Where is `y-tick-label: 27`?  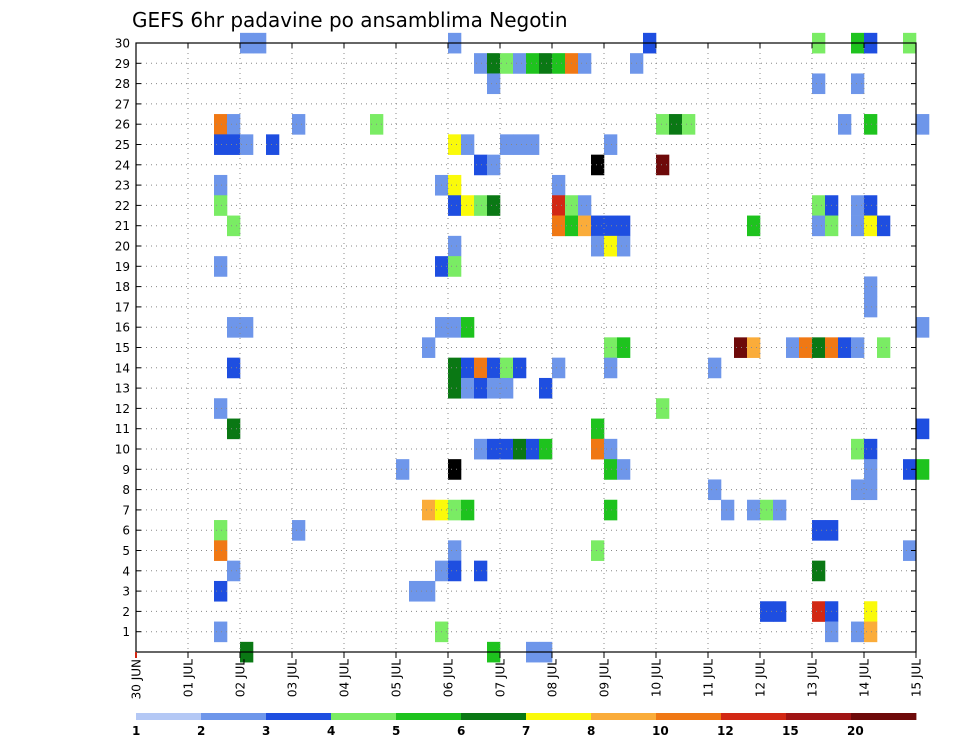 y-tick-label: 27 is located at coordinates (122, 104).